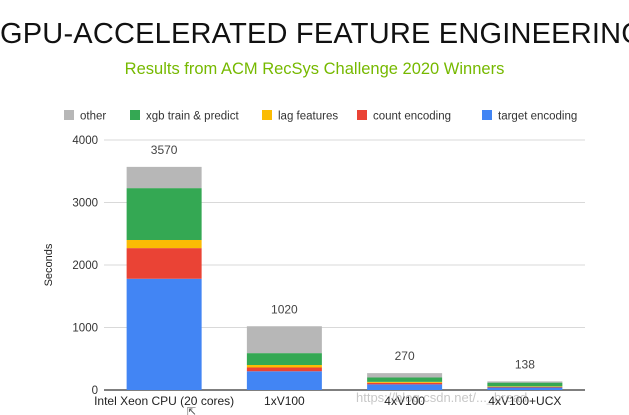 The width and height of the screenshot is (629, 415). Describe the element at coordinates (524, 401) in the screenshot. I see `x-tick-label: 4xV100+UCX` at that location.